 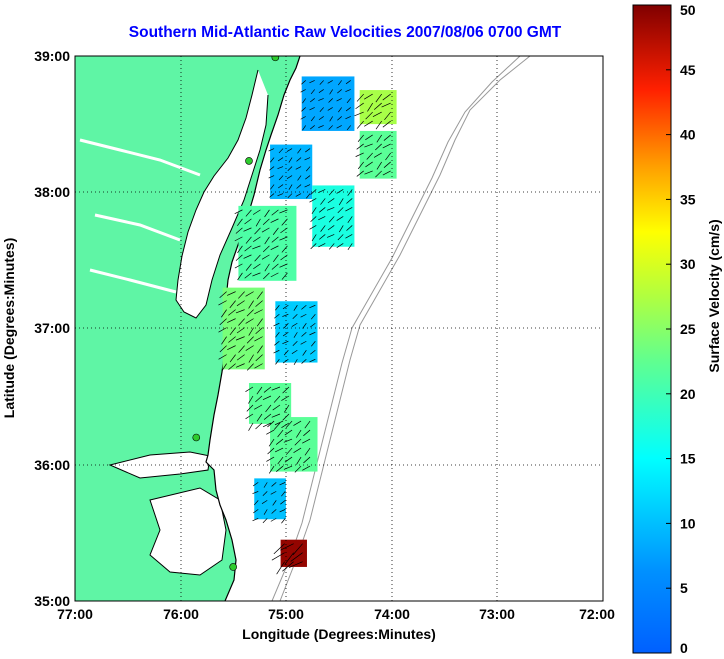 What do you see at coordinates (52, 601) in the screenshot?
I see `y-tick-label: 35:00` at bounding box center [52, 601].